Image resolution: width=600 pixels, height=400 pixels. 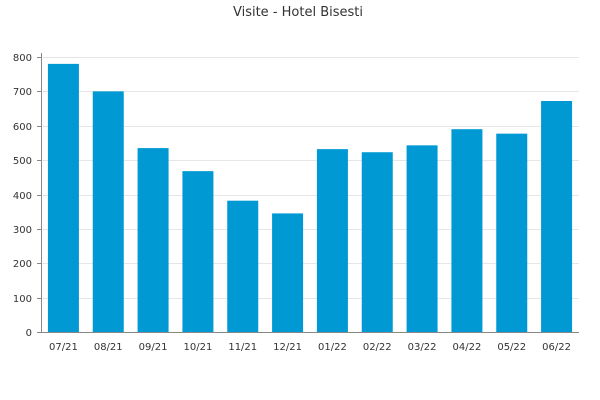 I want to click on x-tick-label: 03/22, so click(x=422, y=347).